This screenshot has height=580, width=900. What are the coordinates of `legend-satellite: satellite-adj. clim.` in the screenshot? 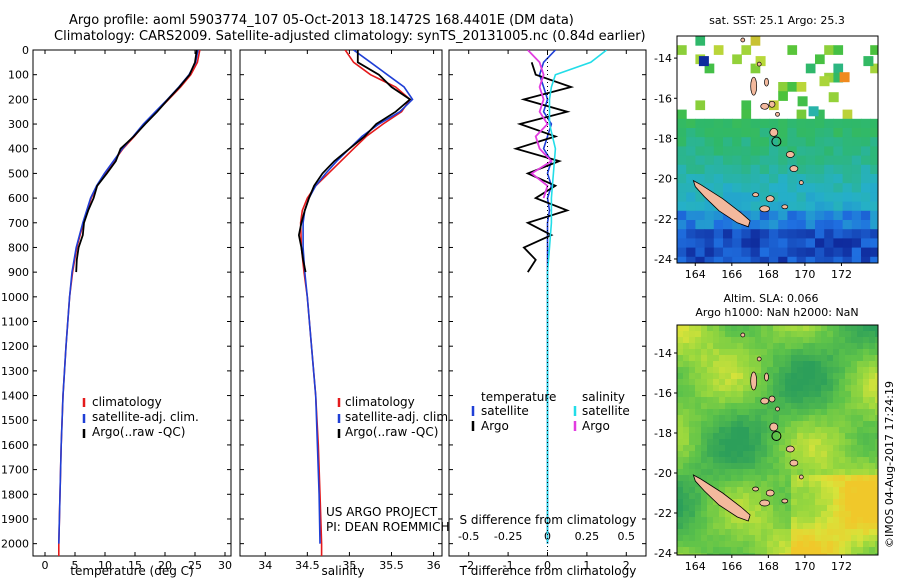 It's located at (145, 417).